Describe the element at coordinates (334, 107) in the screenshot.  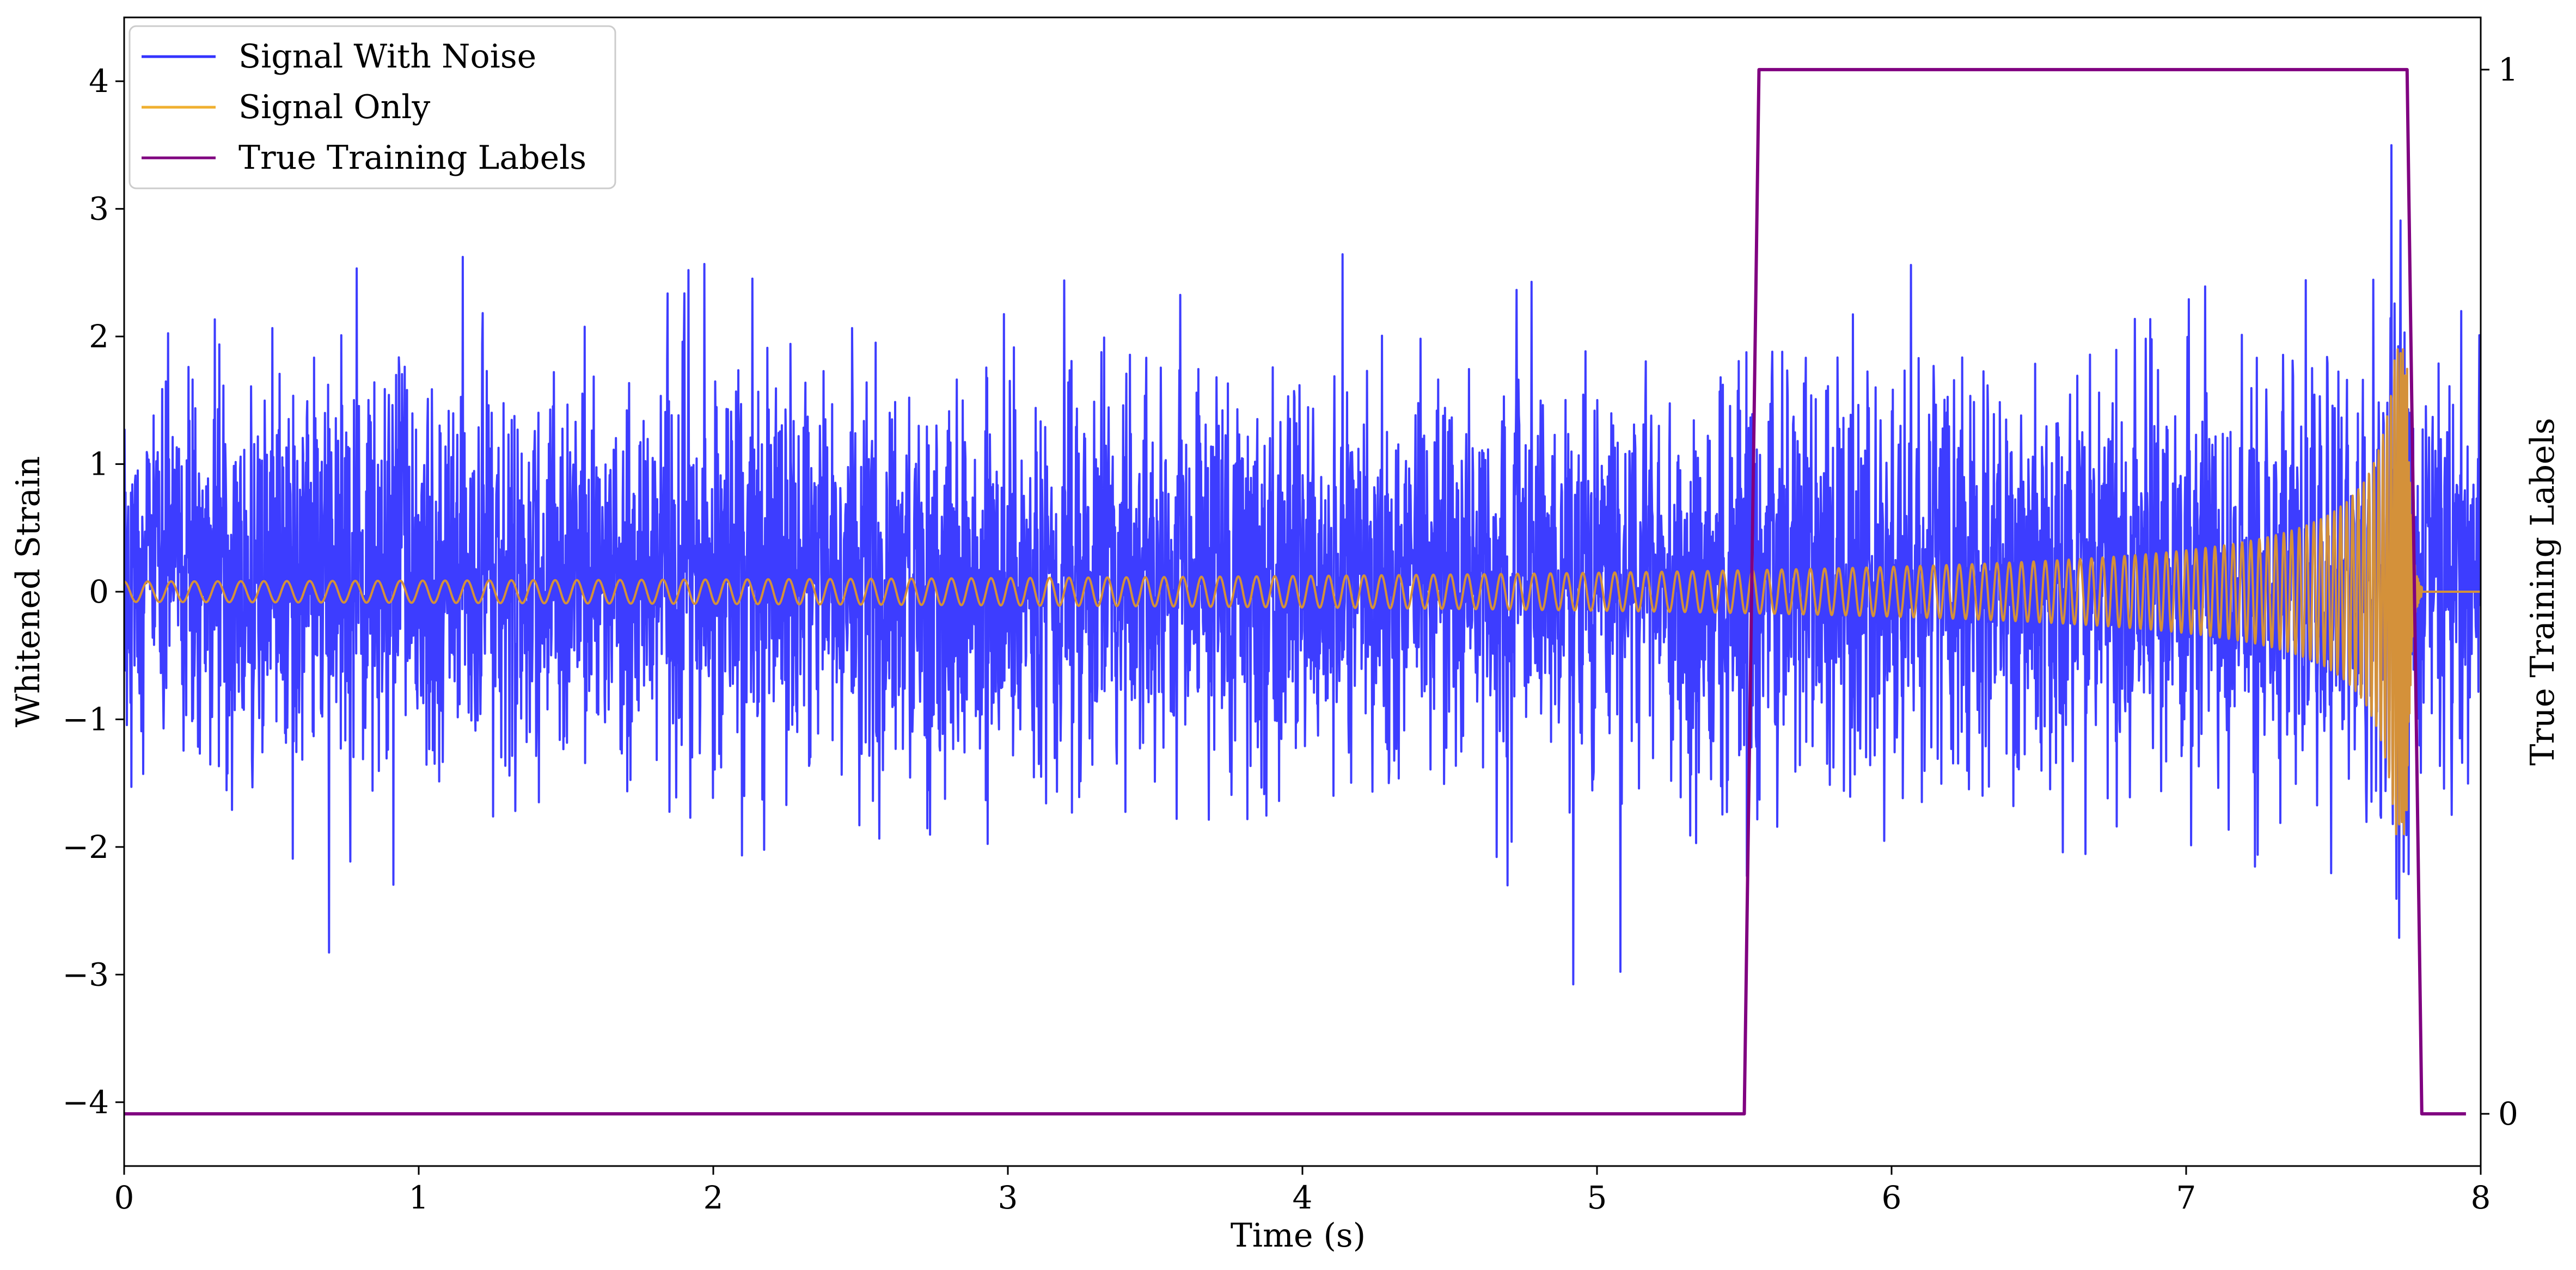
I see `legend-label: Signal Only` at that location.